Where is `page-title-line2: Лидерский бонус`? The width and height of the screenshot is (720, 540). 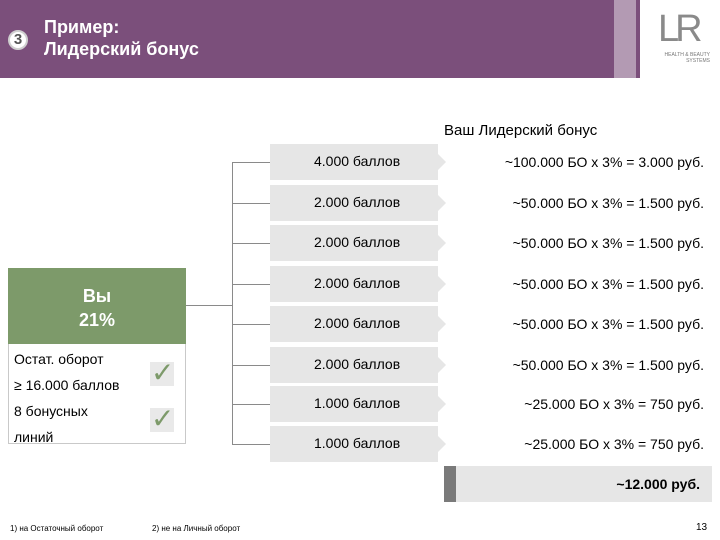 page-title-line2: Лидерский бонус is located at coordinates (121, 49).